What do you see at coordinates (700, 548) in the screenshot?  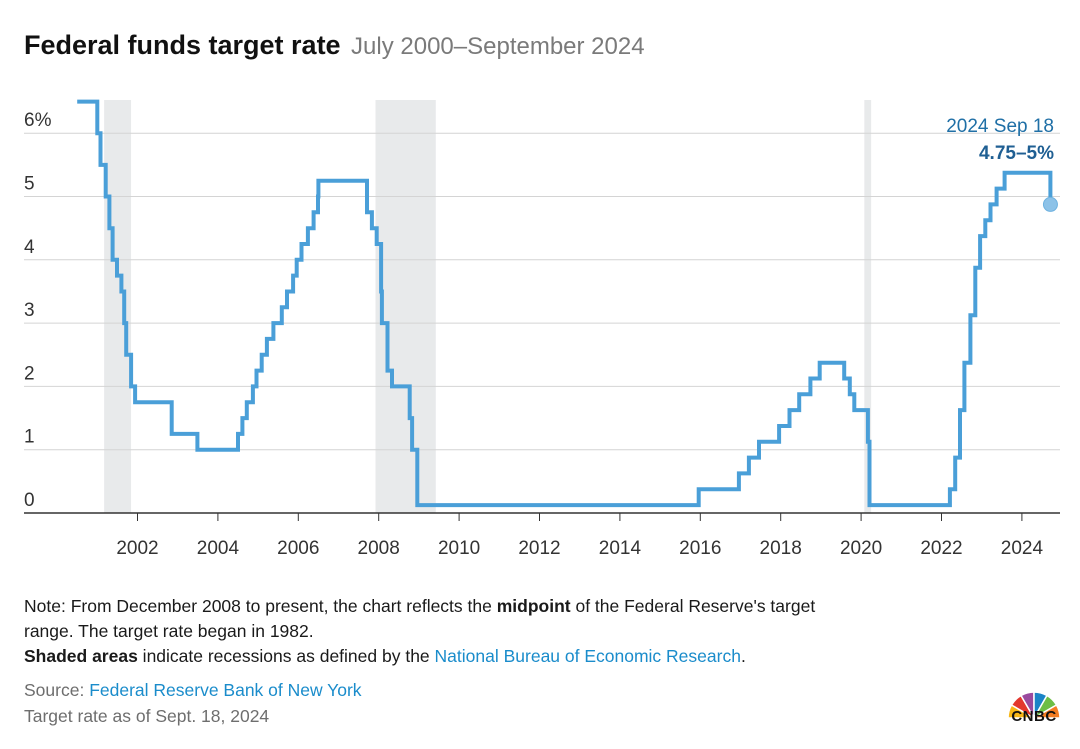 I see `x-tick-label-2016: 2016` at bounding box center [700, 548].